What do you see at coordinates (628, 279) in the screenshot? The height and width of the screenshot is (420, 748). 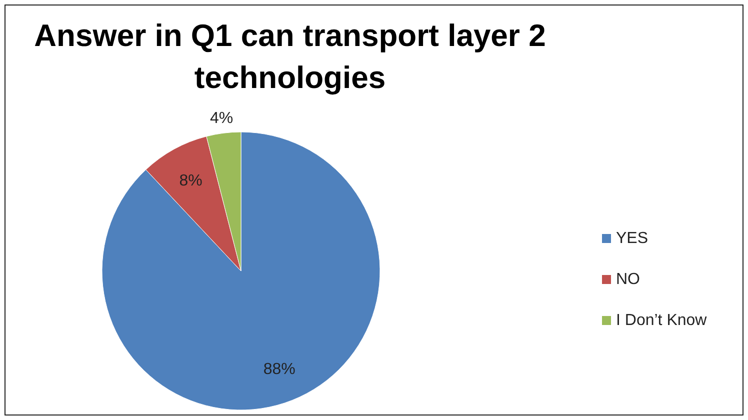 I see `legend-label: NO` at bounding box center [628, 279].